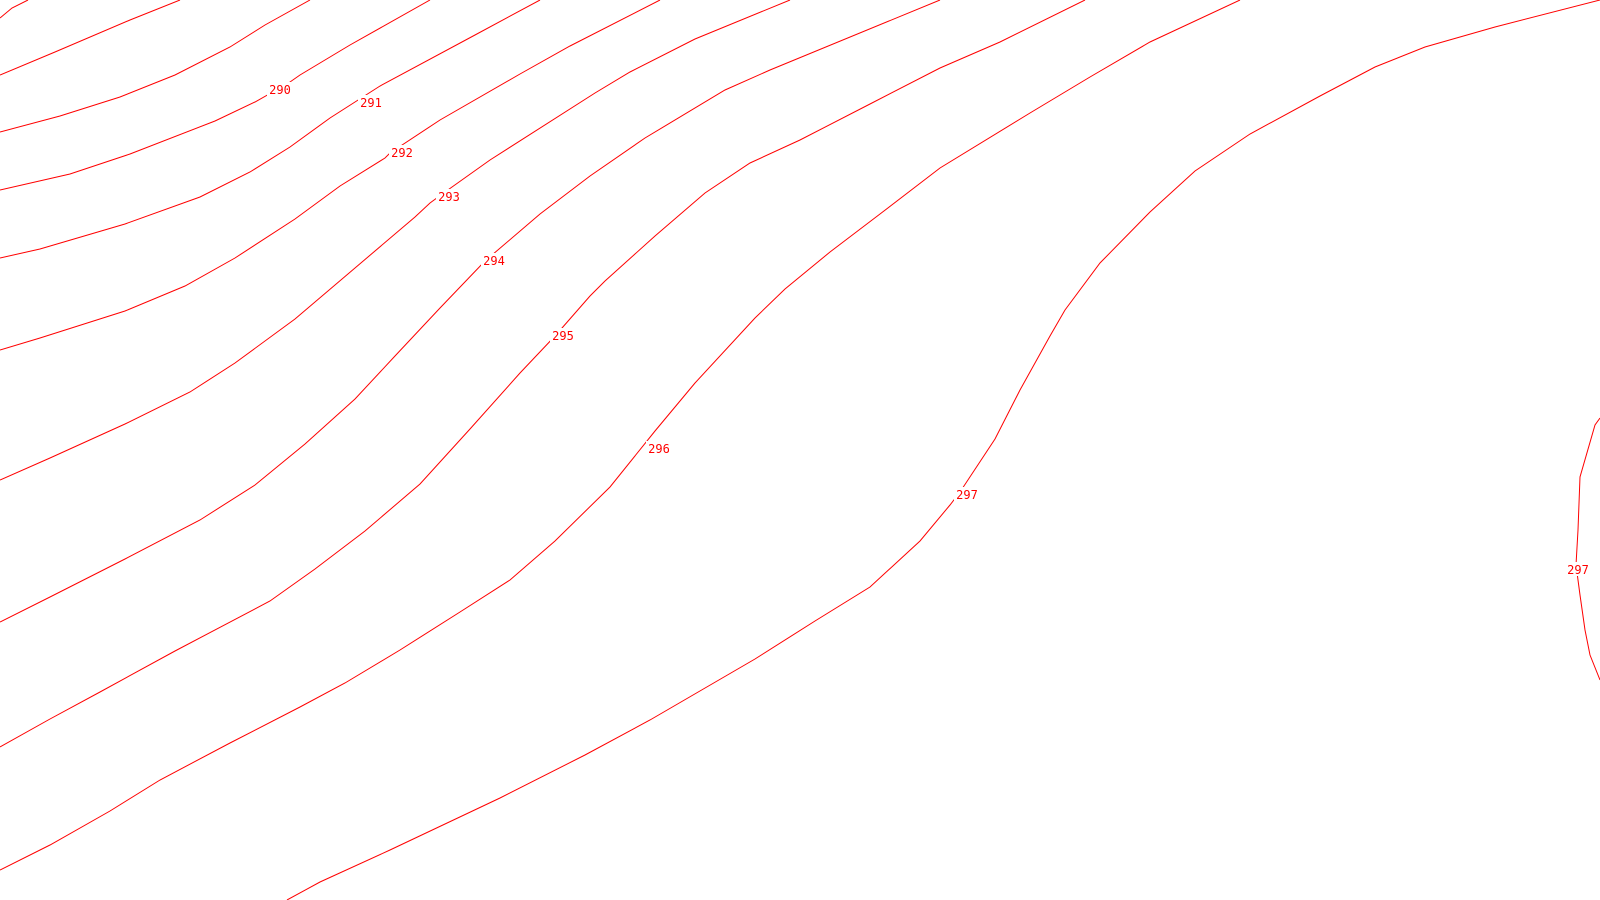 This screenshot has height=900, width=1600. I want to click on contour-label-292: 292, so click(402, 152).